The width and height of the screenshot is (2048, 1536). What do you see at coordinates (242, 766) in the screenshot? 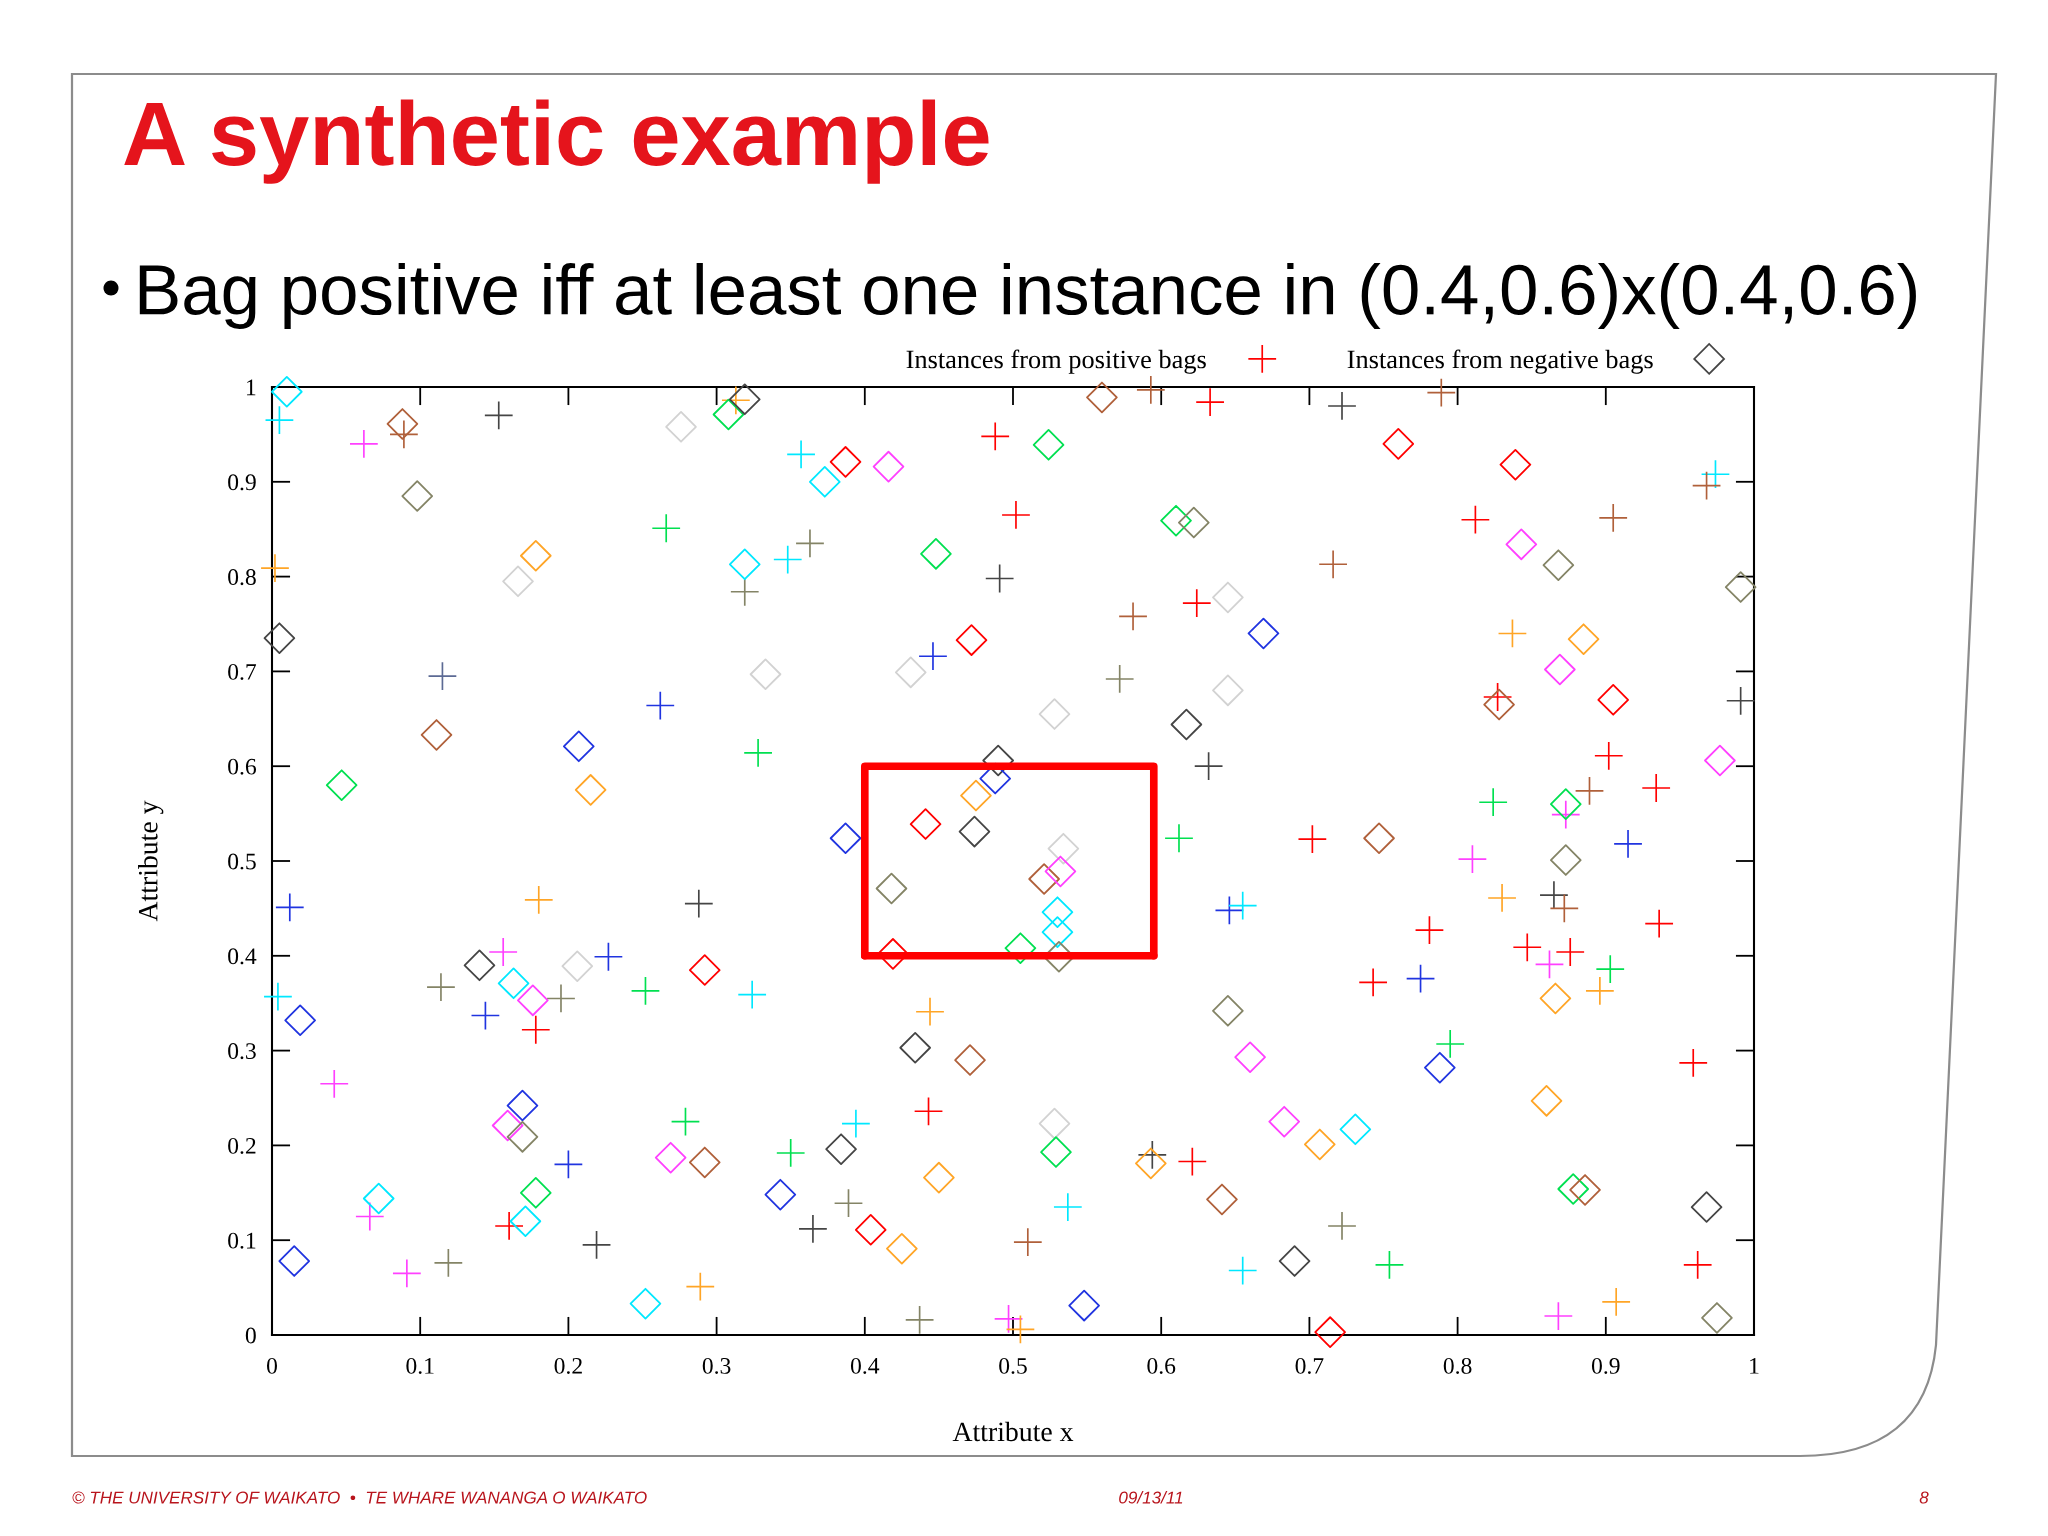
I see `y-tick-label: 0.6` at bounding box center [242, 766].